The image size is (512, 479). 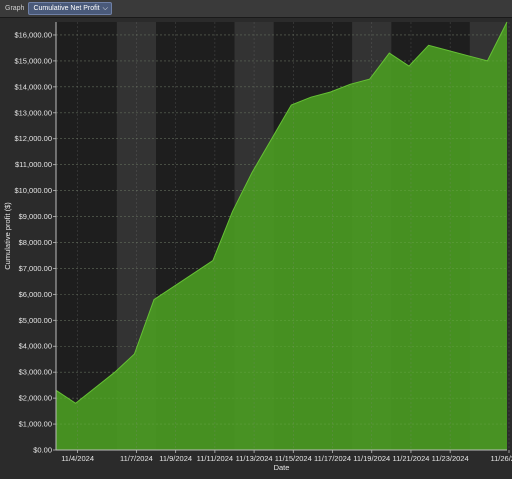 What do you see at coordinates (332, 458) in the screenshot?
I see `x-tick-label: 11/17/2024` at bounding box center [332, 458].